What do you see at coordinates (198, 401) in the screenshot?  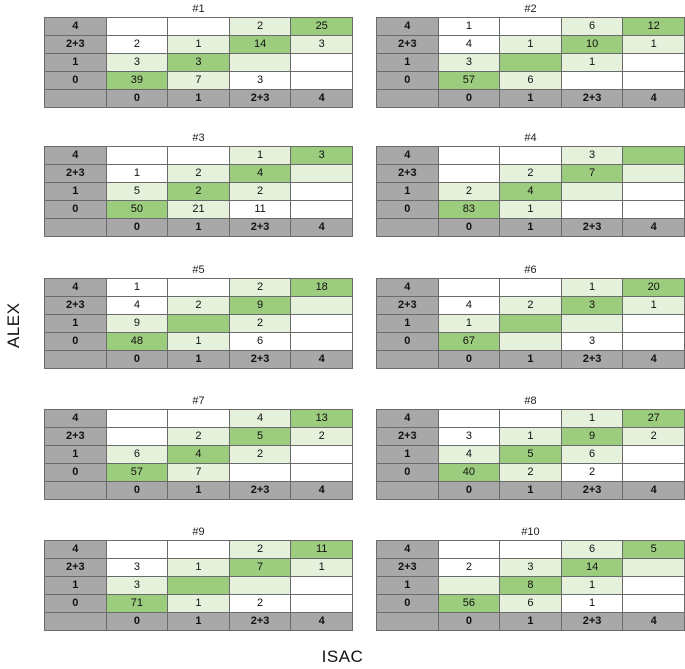 I see `panel-title: #7` at bounding box center [198, 401].